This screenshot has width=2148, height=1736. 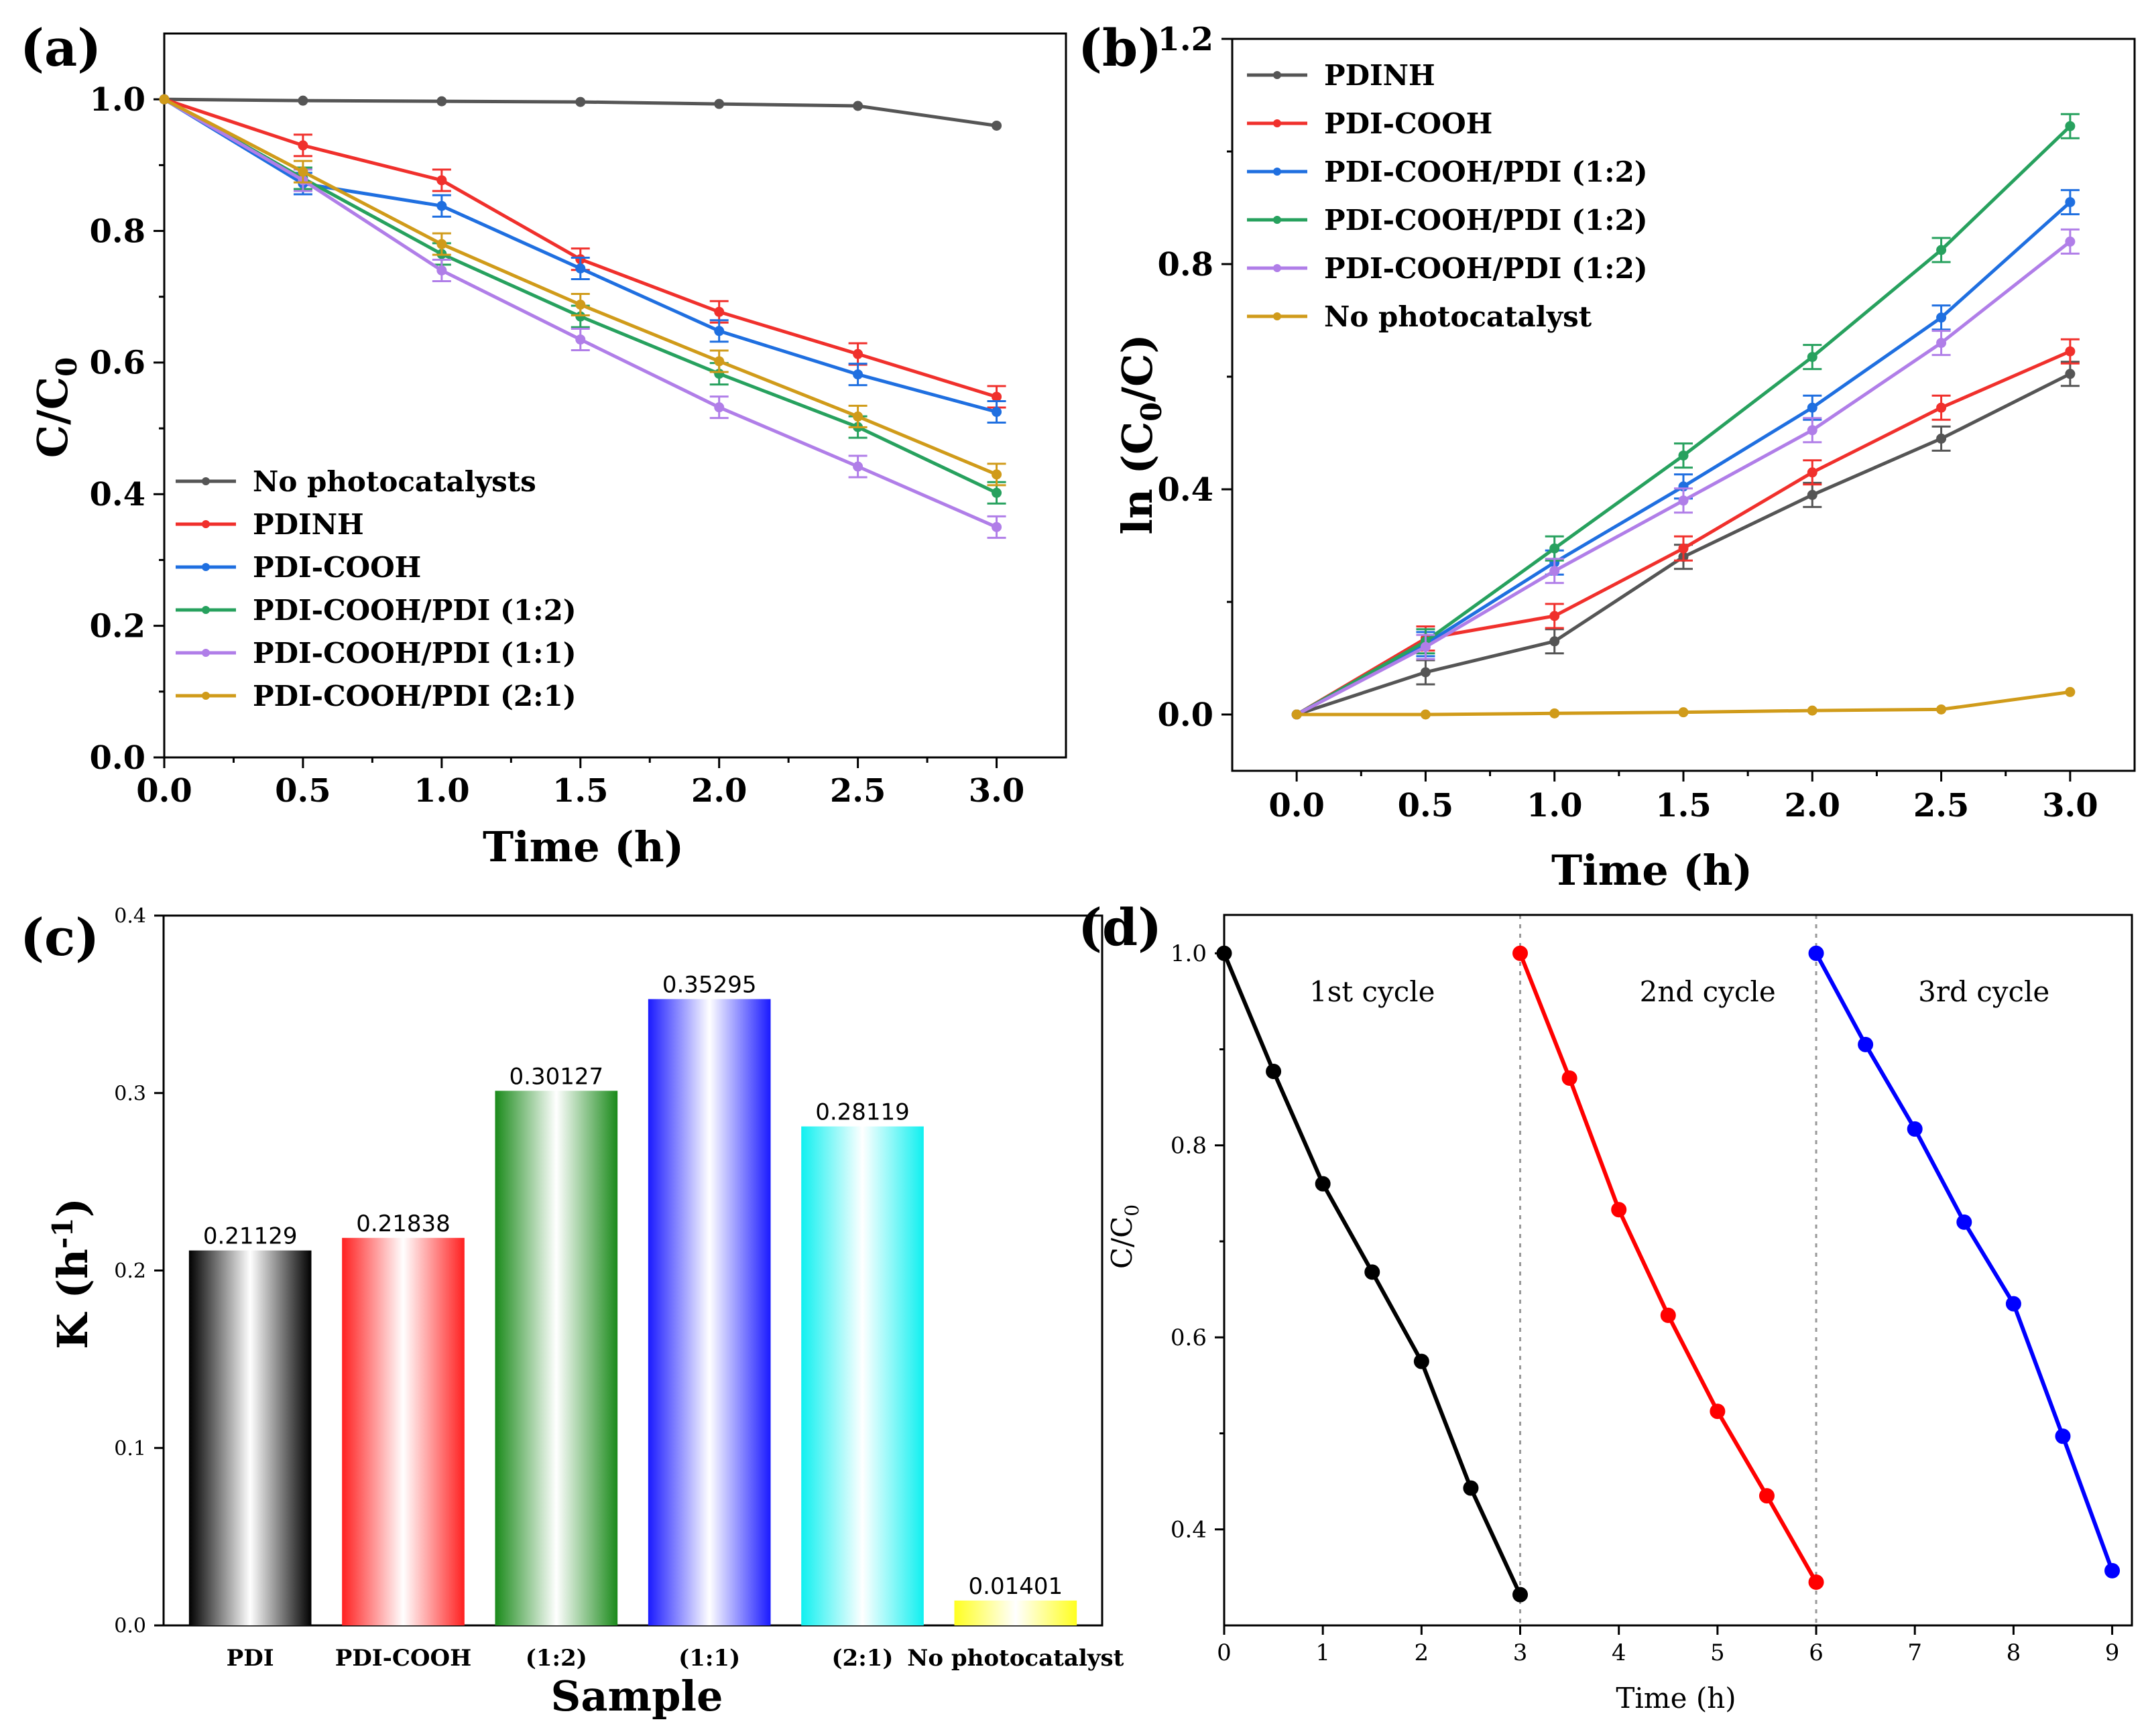 What do you see at coordinates (1983, 992) in the screenshot?
I see `cycle-label: 3rd cycle` at bounding box center [1983, 992].